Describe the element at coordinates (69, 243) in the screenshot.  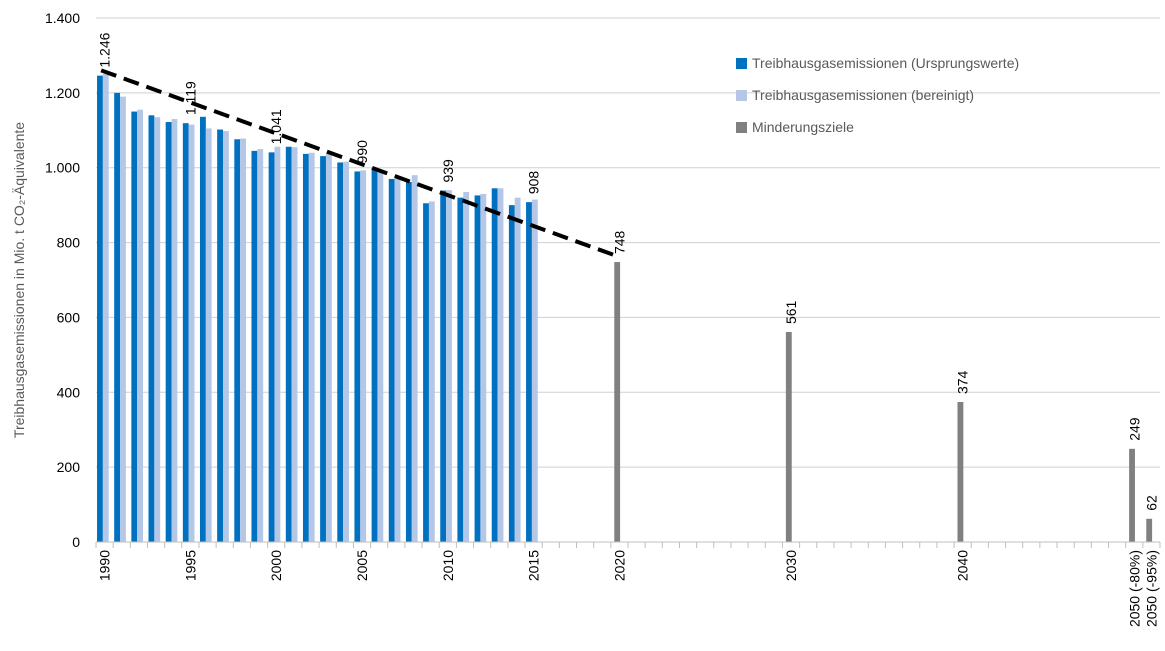
I see `y-tick-label: 800` at that location.